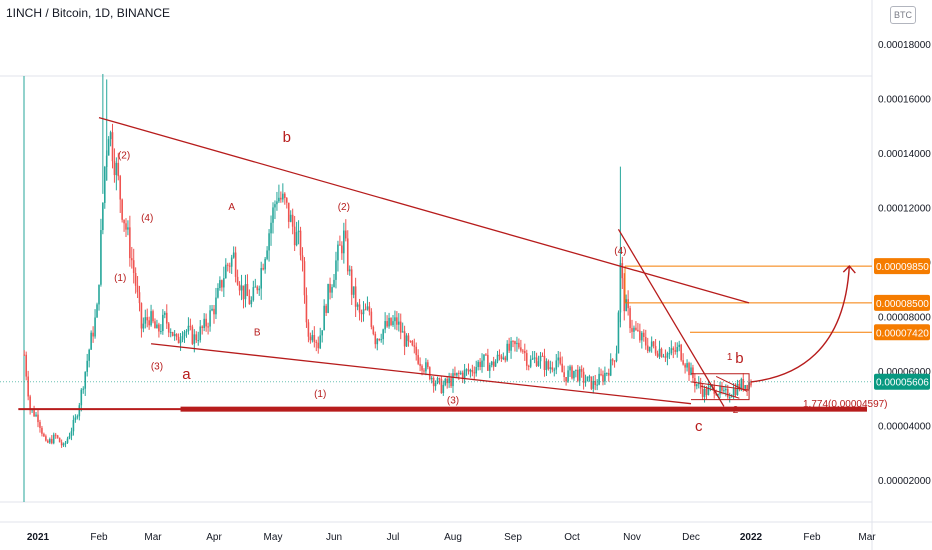  What do you see at coordinates (632, 537) in the screenshot?
I see `time-tick-label: Nov` at bounding box center [632, 537].